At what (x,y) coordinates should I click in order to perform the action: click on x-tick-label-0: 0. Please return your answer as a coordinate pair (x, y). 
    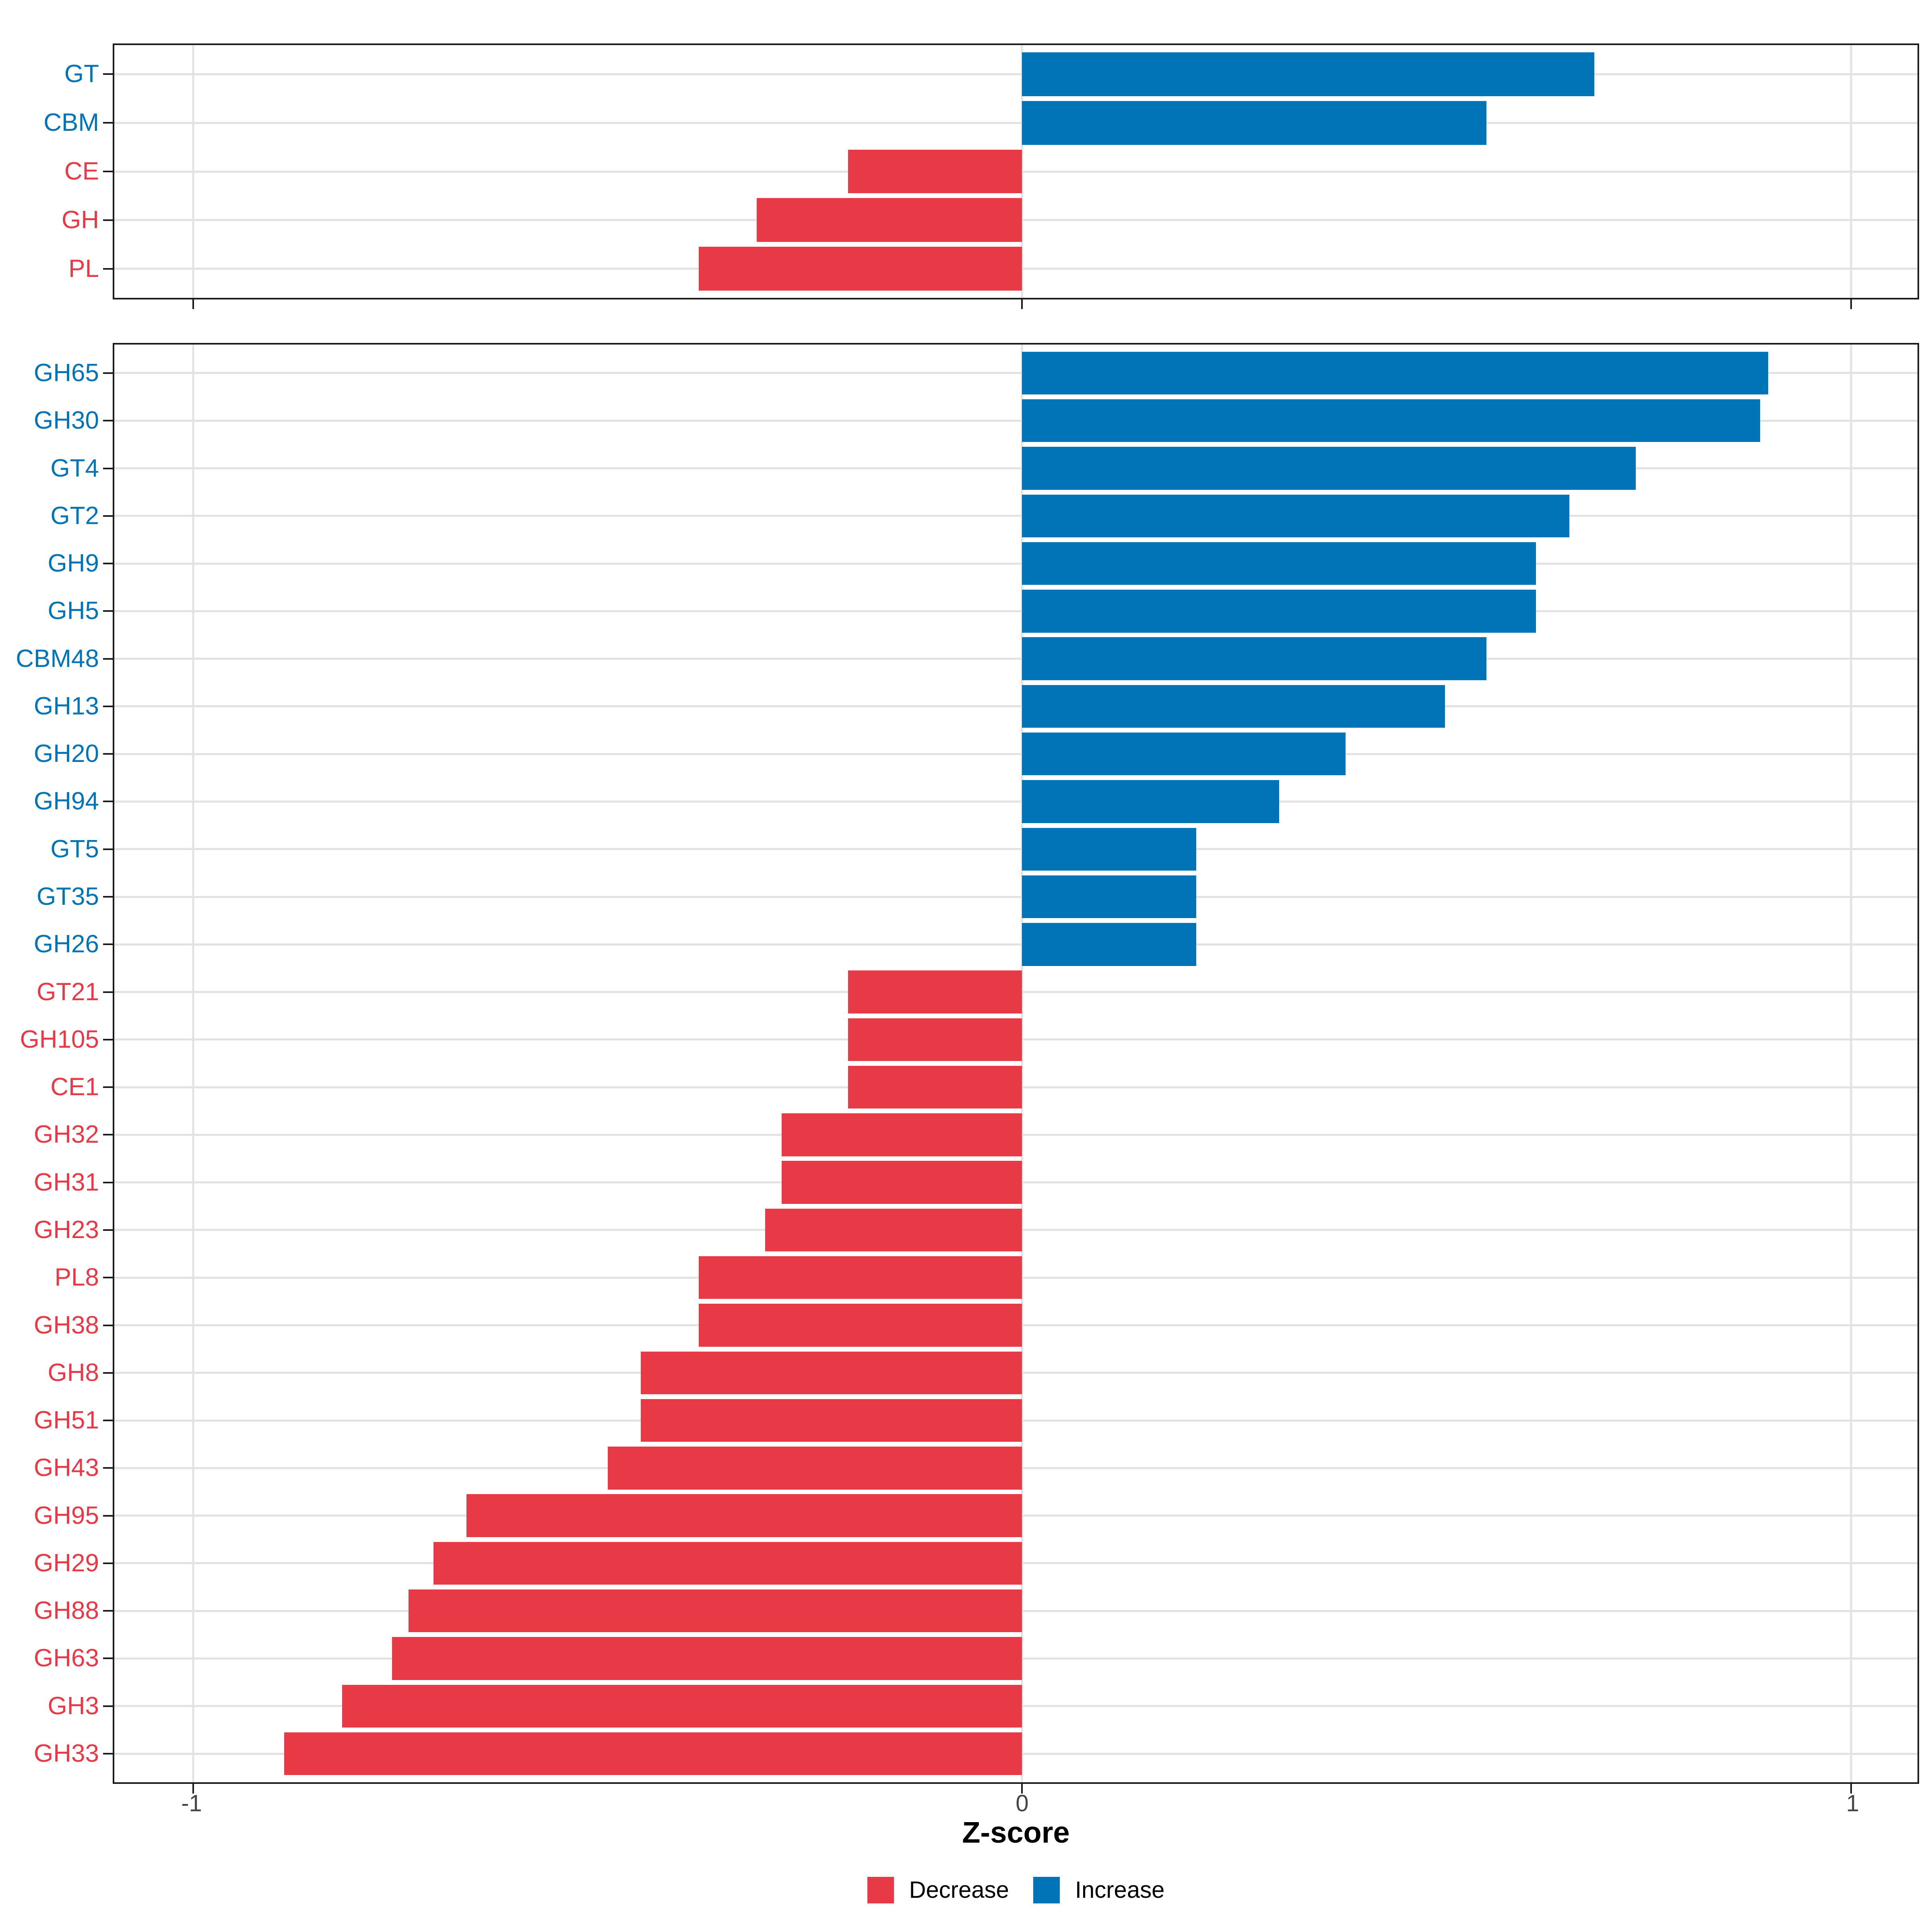
    Looking at the image, I should click on (1022, 1803).